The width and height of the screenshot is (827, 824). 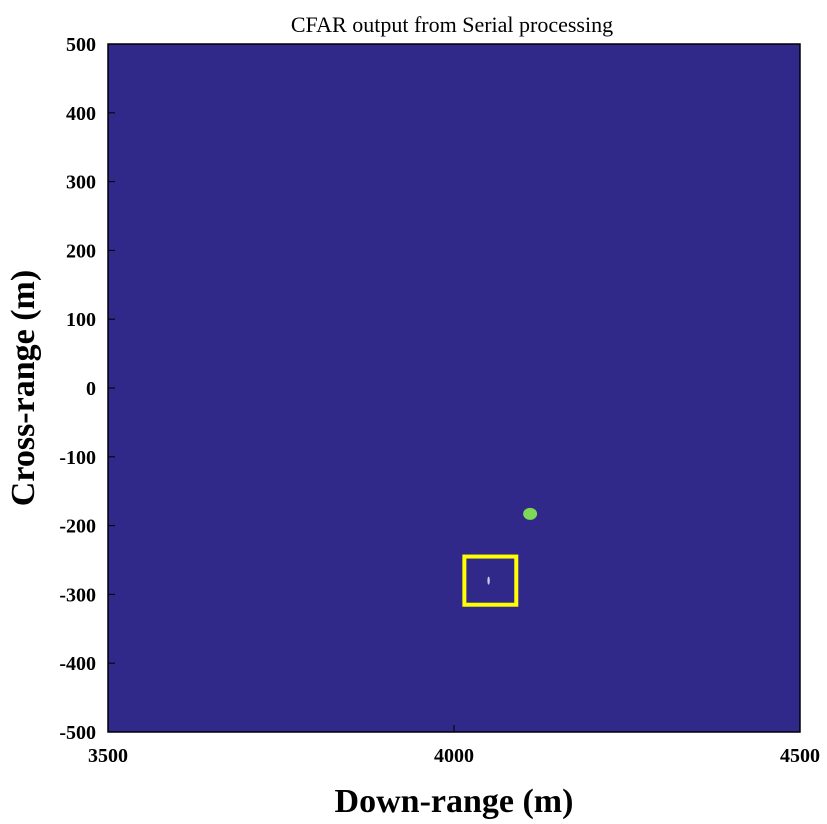 I want to click on x-tick-label: 4000, so click(x=454, y=756).